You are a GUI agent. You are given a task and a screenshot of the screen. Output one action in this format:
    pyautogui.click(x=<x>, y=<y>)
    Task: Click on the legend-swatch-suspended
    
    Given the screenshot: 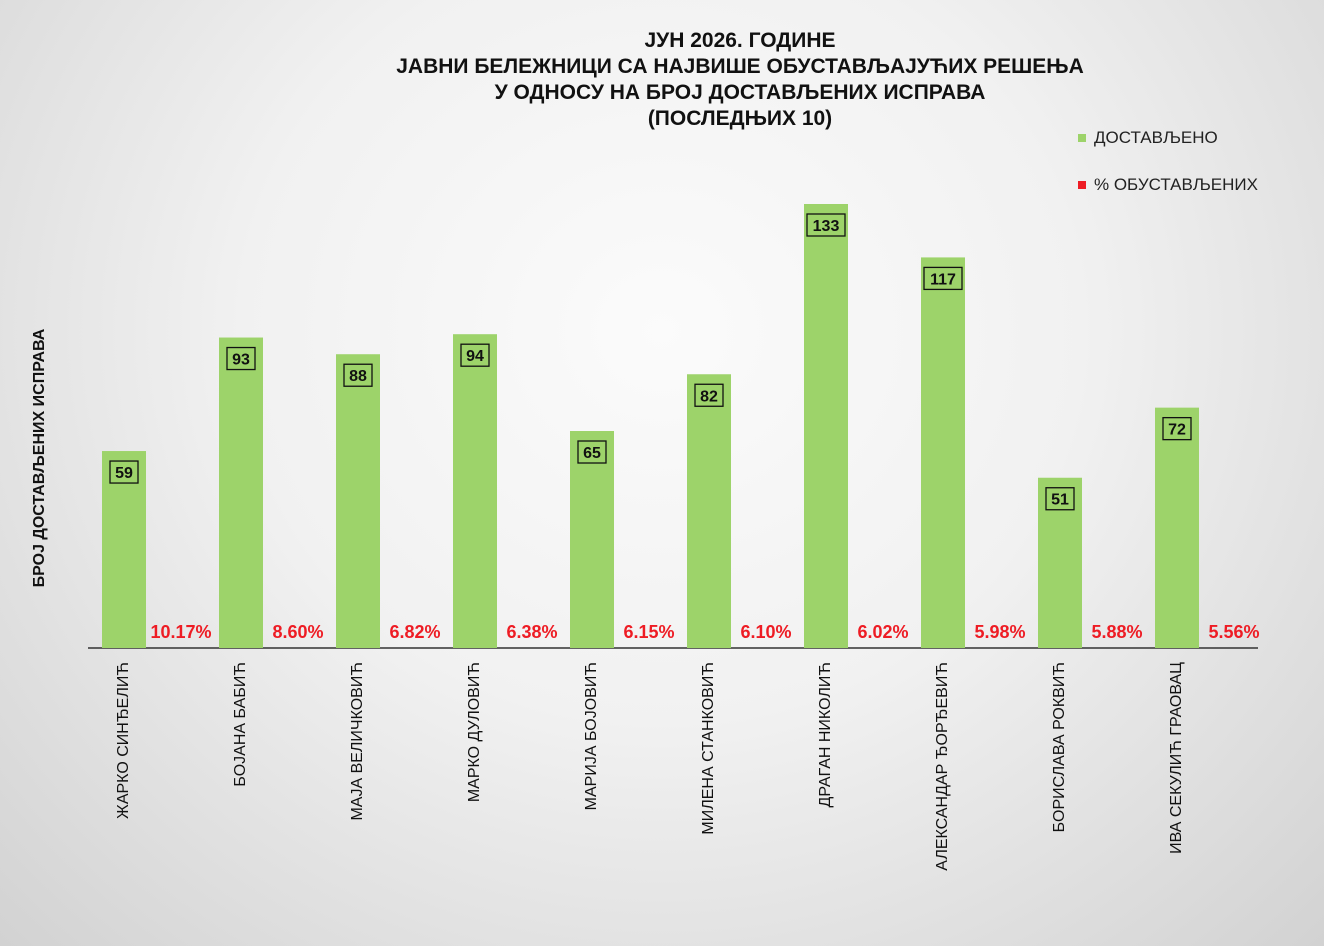 What is the action you would take?
    pyautogui.click(x=1082, y=185)
    